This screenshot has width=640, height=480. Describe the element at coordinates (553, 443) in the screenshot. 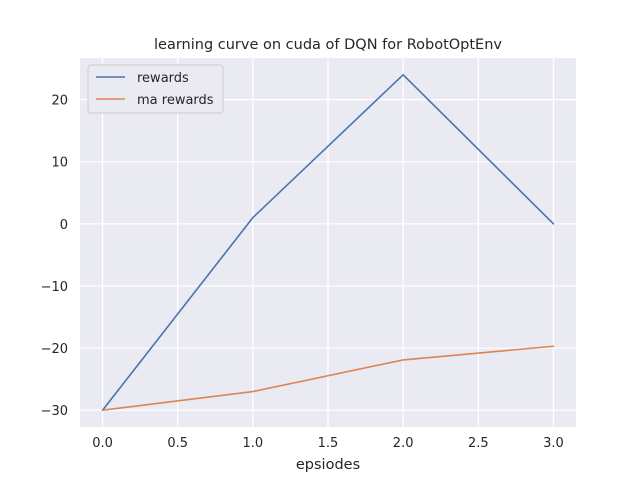

I see `x-tick-label: 3.0` at that location.